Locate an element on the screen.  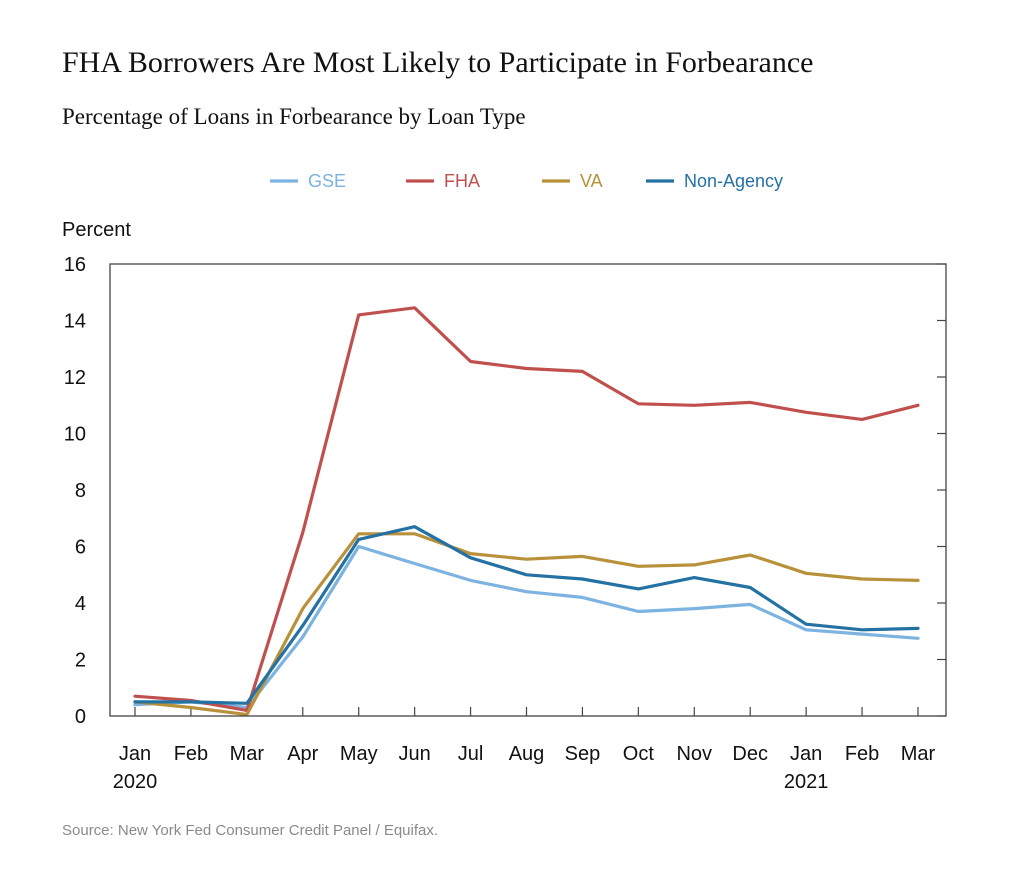
legend-label: FHA is located at coordinates (462, 181).